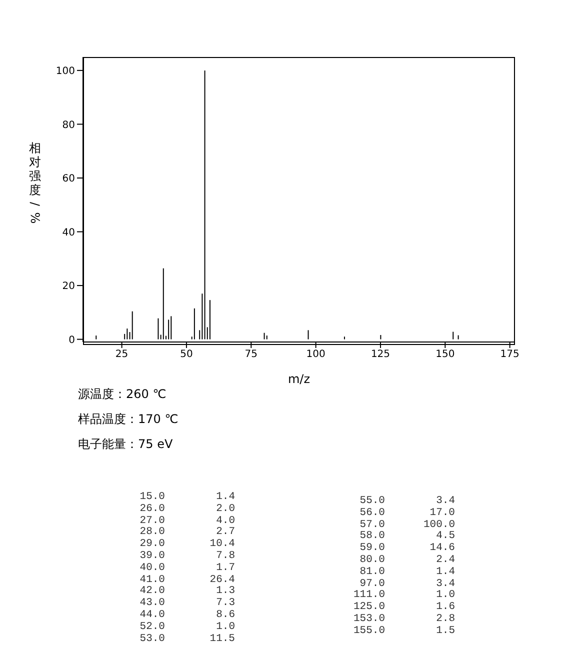 The width and height of the screenshot is (570, 671). Describe the element at coordinates (151, 580) in the screenshot. I see `text: 41.0` at that location.